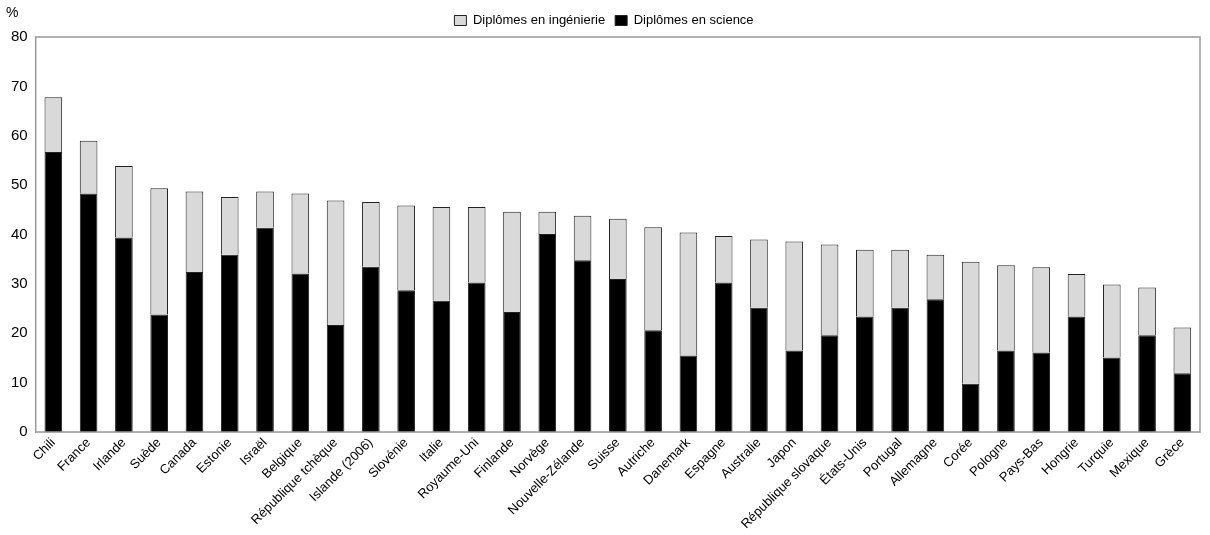 The height and width of the screenshot is (535, 1210). Describe the element at coordinates (44, 449) in the screenshot. I see `x-tick-label: Chili` at that location.